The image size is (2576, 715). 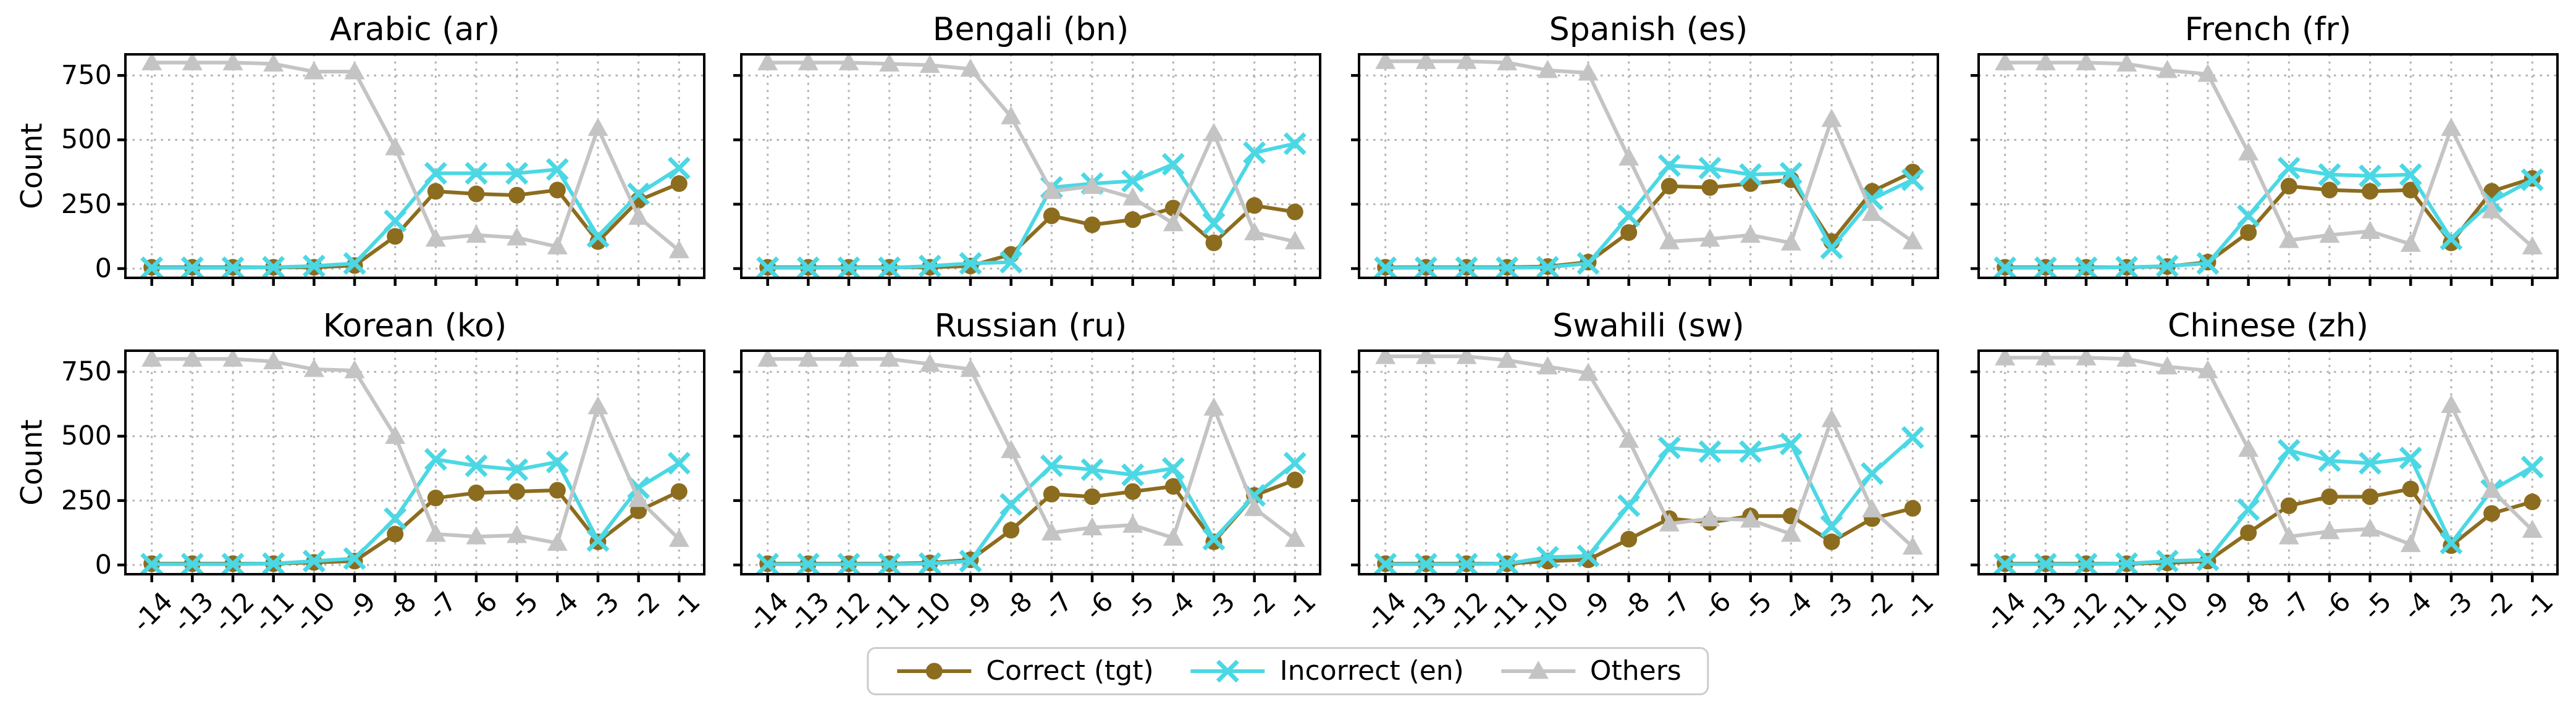 I want to click on axes-korean, so click(x=411, y=465).